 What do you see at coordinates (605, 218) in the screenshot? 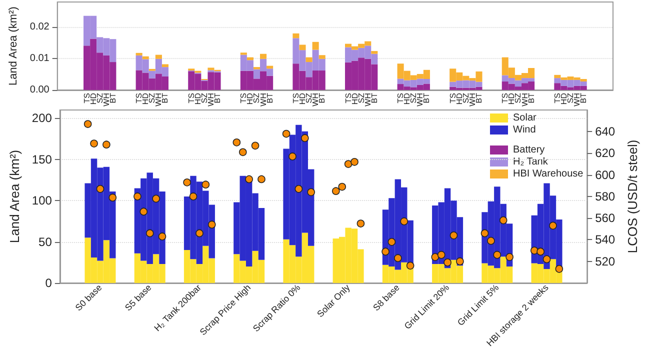
I see `y2-tick-label: 560` at bounding box center [605, 218].